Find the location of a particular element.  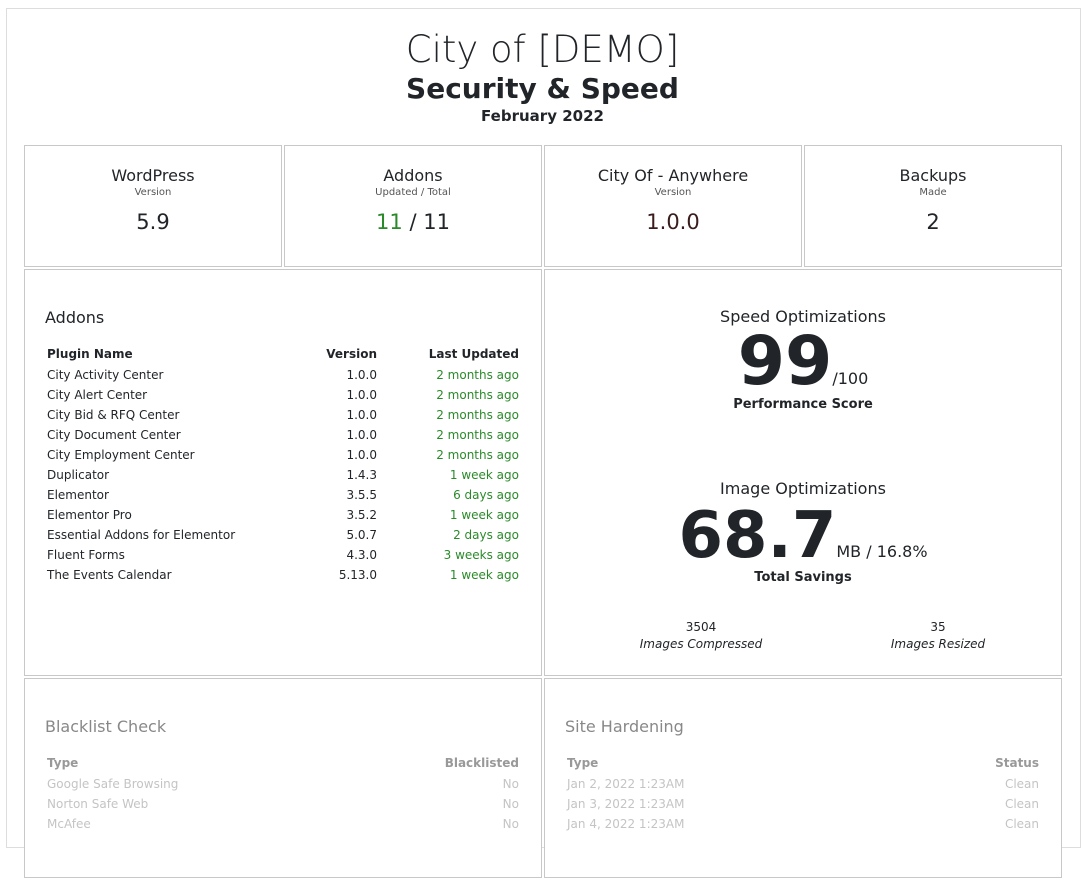

table-row: Jan 3, 2022 1:23AM Clean is located at coordinates (803, 804).